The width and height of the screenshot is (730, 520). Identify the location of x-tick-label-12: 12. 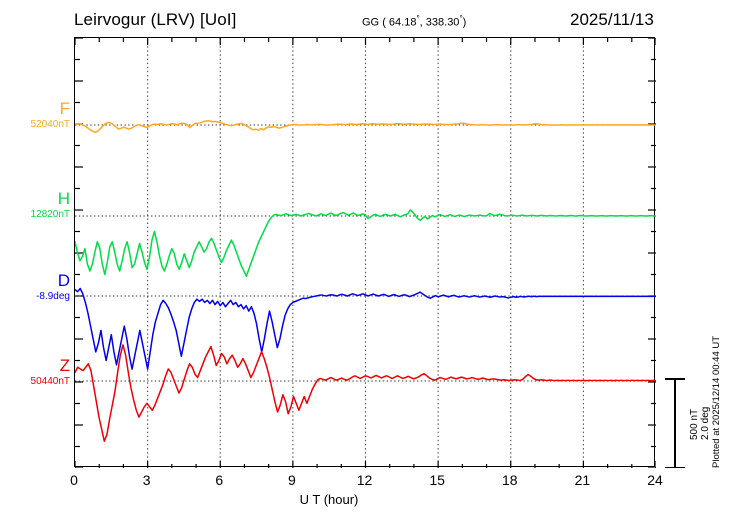
(364, 480).